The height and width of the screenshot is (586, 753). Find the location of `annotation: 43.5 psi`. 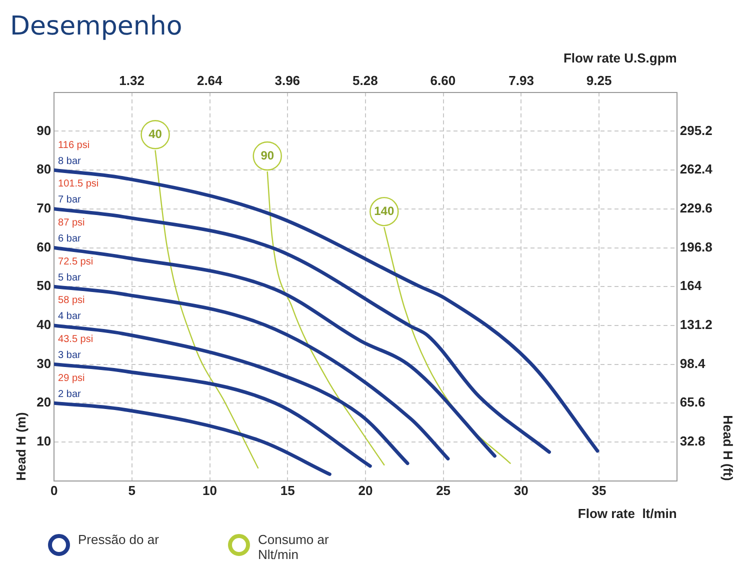

annotation: 43.5 psi is located at coordinates (76, 340).